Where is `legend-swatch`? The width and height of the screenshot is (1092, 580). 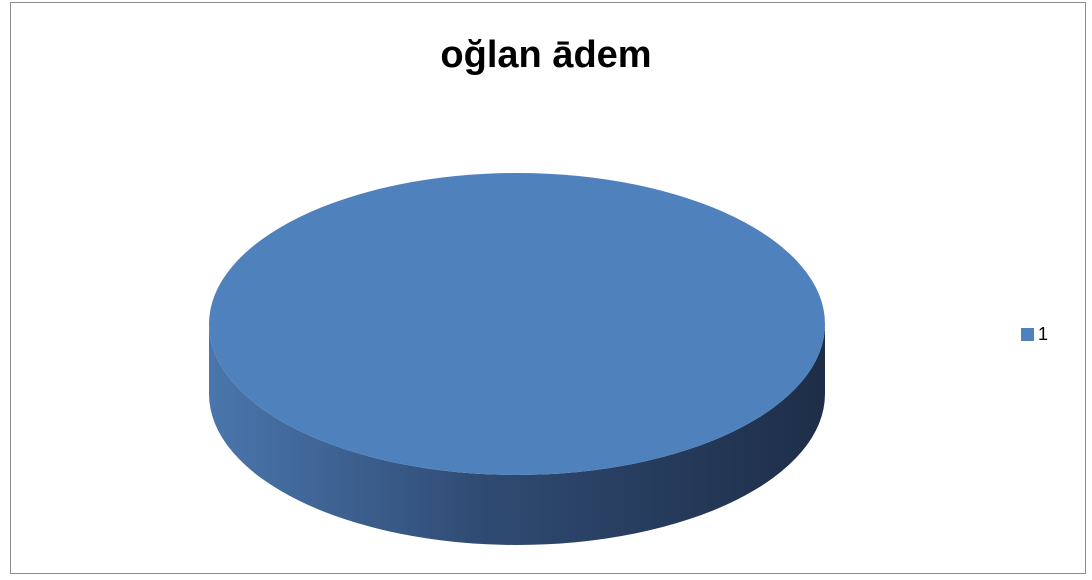 legend-swatch is located at coordinates (1027, 334).